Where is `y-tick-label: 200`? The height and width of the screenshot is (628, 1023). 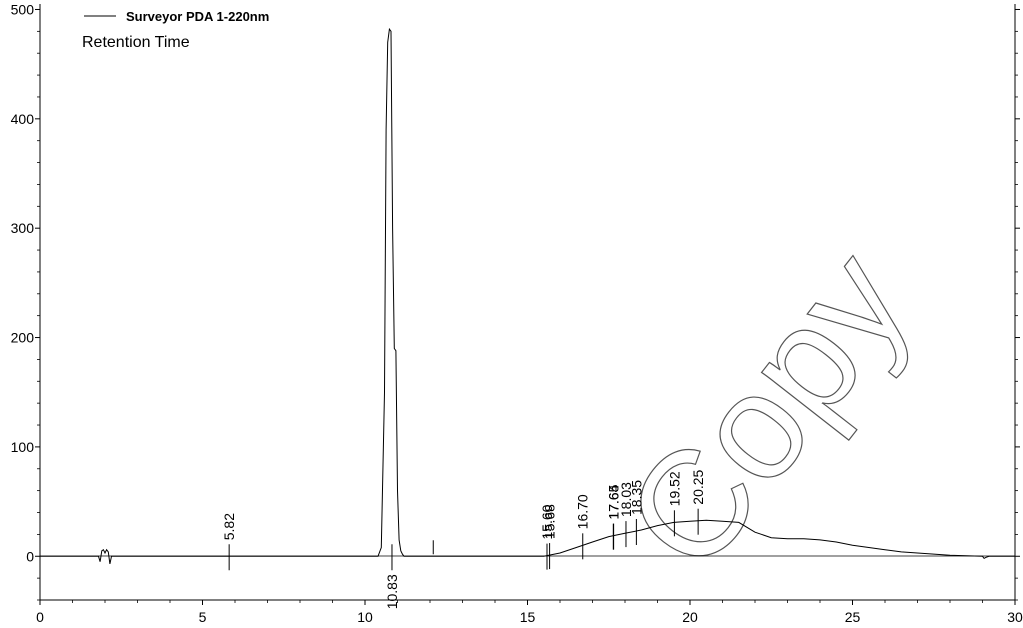 y-tick-label: 200 is located at coordinates (23, 338).